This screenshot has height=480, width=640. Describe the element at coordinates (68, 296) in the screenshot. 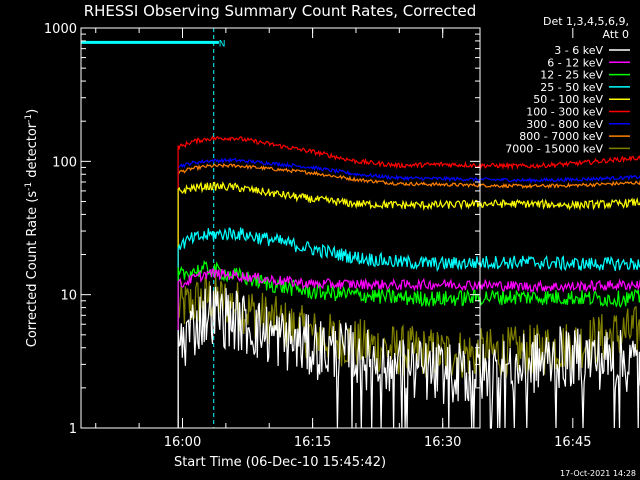

I see `y-tick-label: 10` at that location.